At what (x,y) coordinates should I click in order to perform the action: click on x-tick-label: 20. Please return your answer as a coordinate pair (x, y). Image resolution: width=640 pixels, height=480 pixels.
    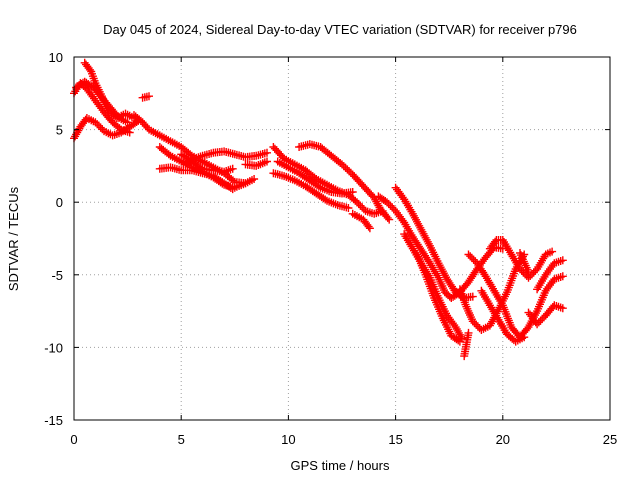
    Looking at the image, I should click on (503, 439).